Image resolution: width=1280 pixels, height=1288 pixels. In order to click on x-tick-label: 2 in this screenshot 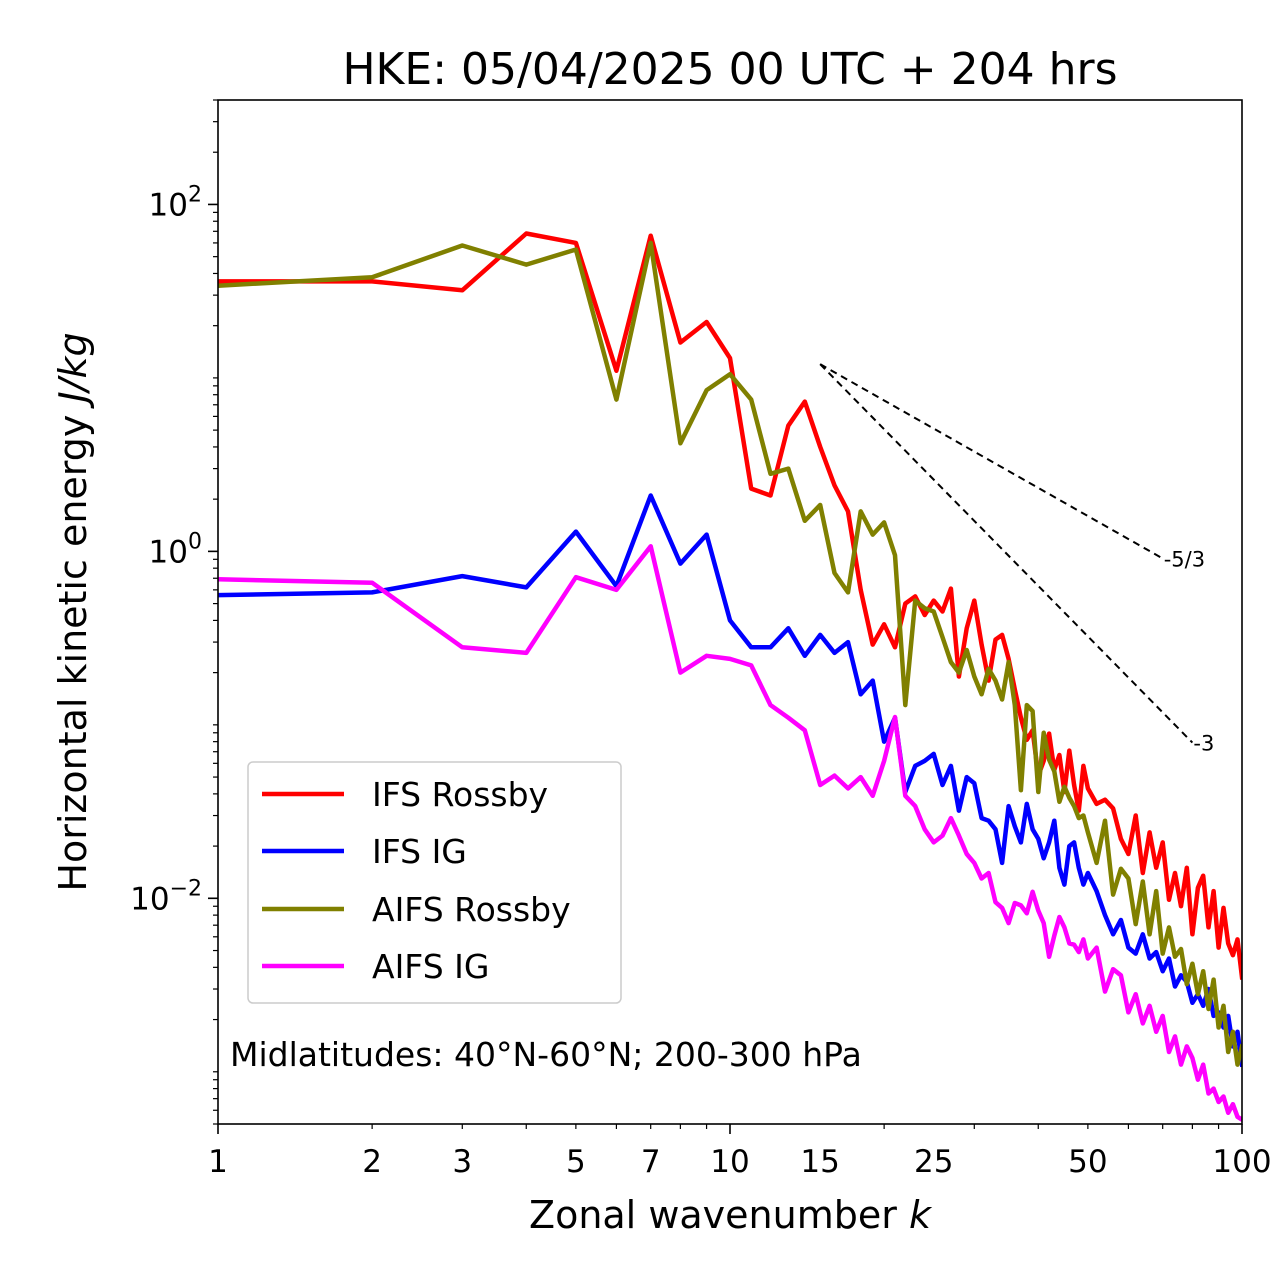, I will do `click(372, 1162)`.